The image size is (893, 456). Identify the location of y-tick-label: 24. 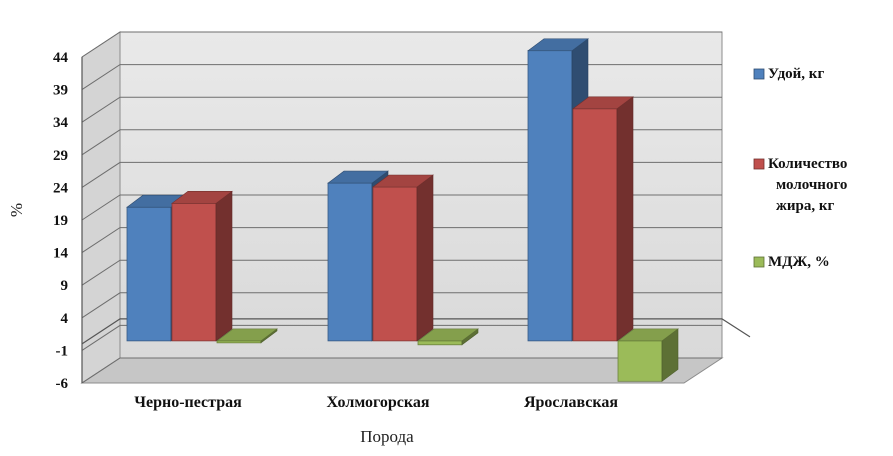
(61, 188).